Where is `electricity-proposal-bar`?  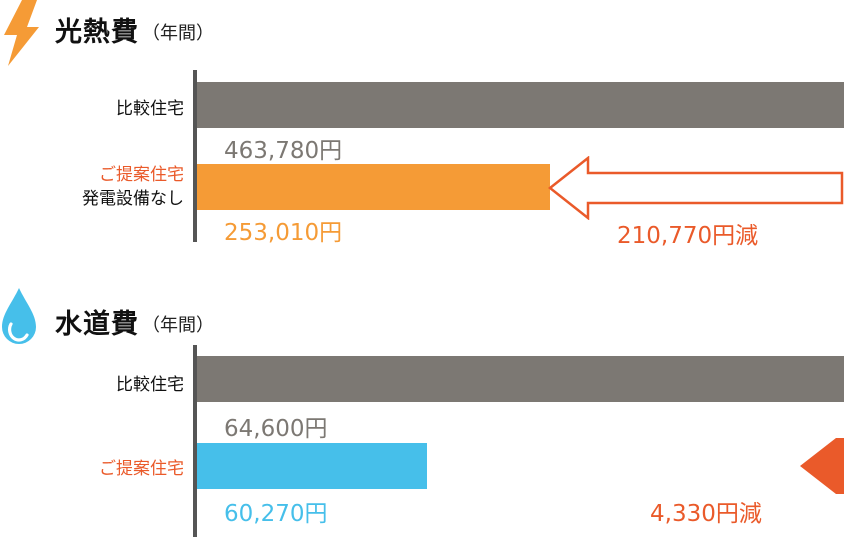
electricity-proposal-bar is located at coordinates (373, 187).